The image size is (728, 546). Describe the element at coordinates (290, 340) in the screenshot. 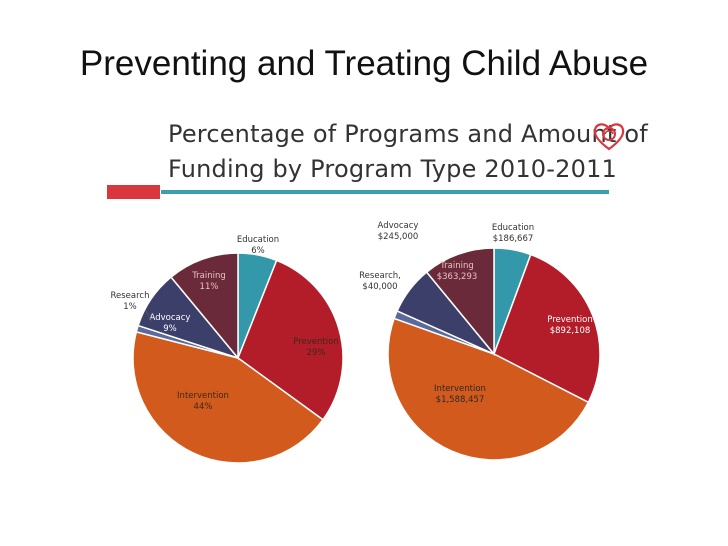

I see `pie1-slice-prevention` at that location.